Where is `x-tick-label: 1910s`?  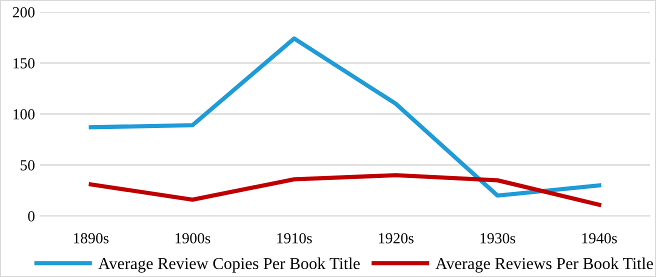
x-tick-label: 1910s is located at coordinates (294, 238).